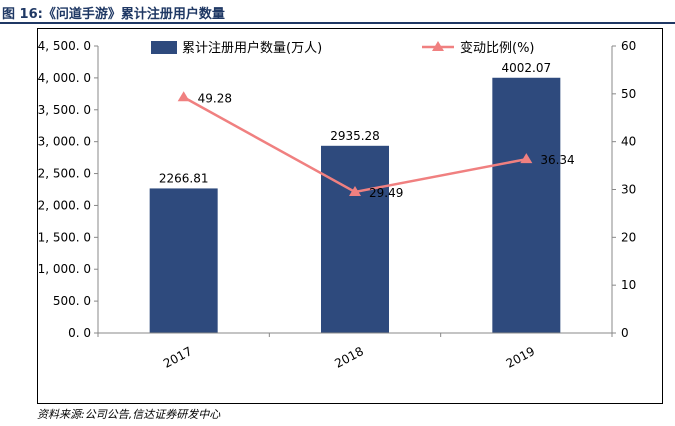 This screenshot has width=675, height=426. Describe the element at coordinates (178, 357) in the screenshot. I see `x-tick-label: 2017` at that location.